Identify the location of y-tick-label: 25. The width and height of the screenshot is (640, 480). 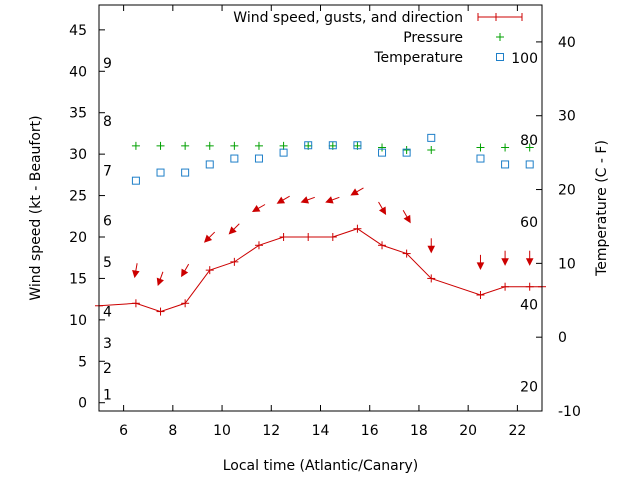
(78, 197).